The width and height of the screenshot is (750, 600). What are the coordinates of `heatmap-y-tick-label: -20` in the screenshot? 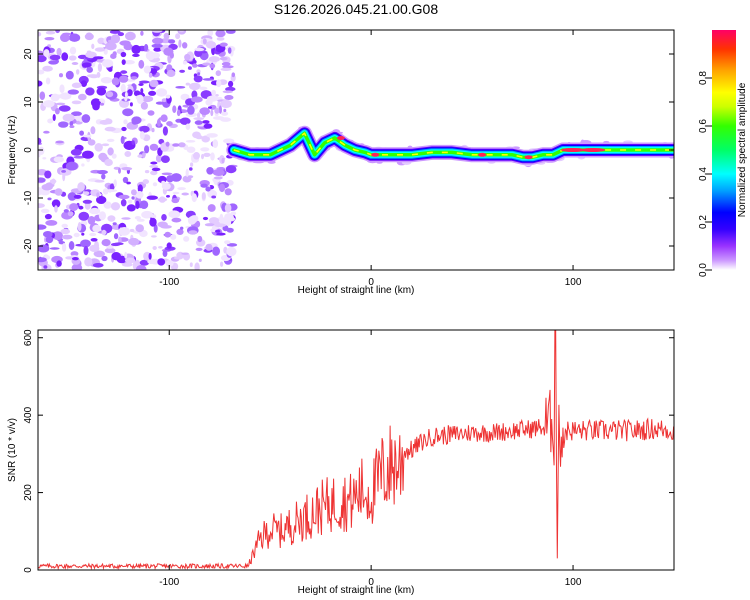 It's located at (28, 245).